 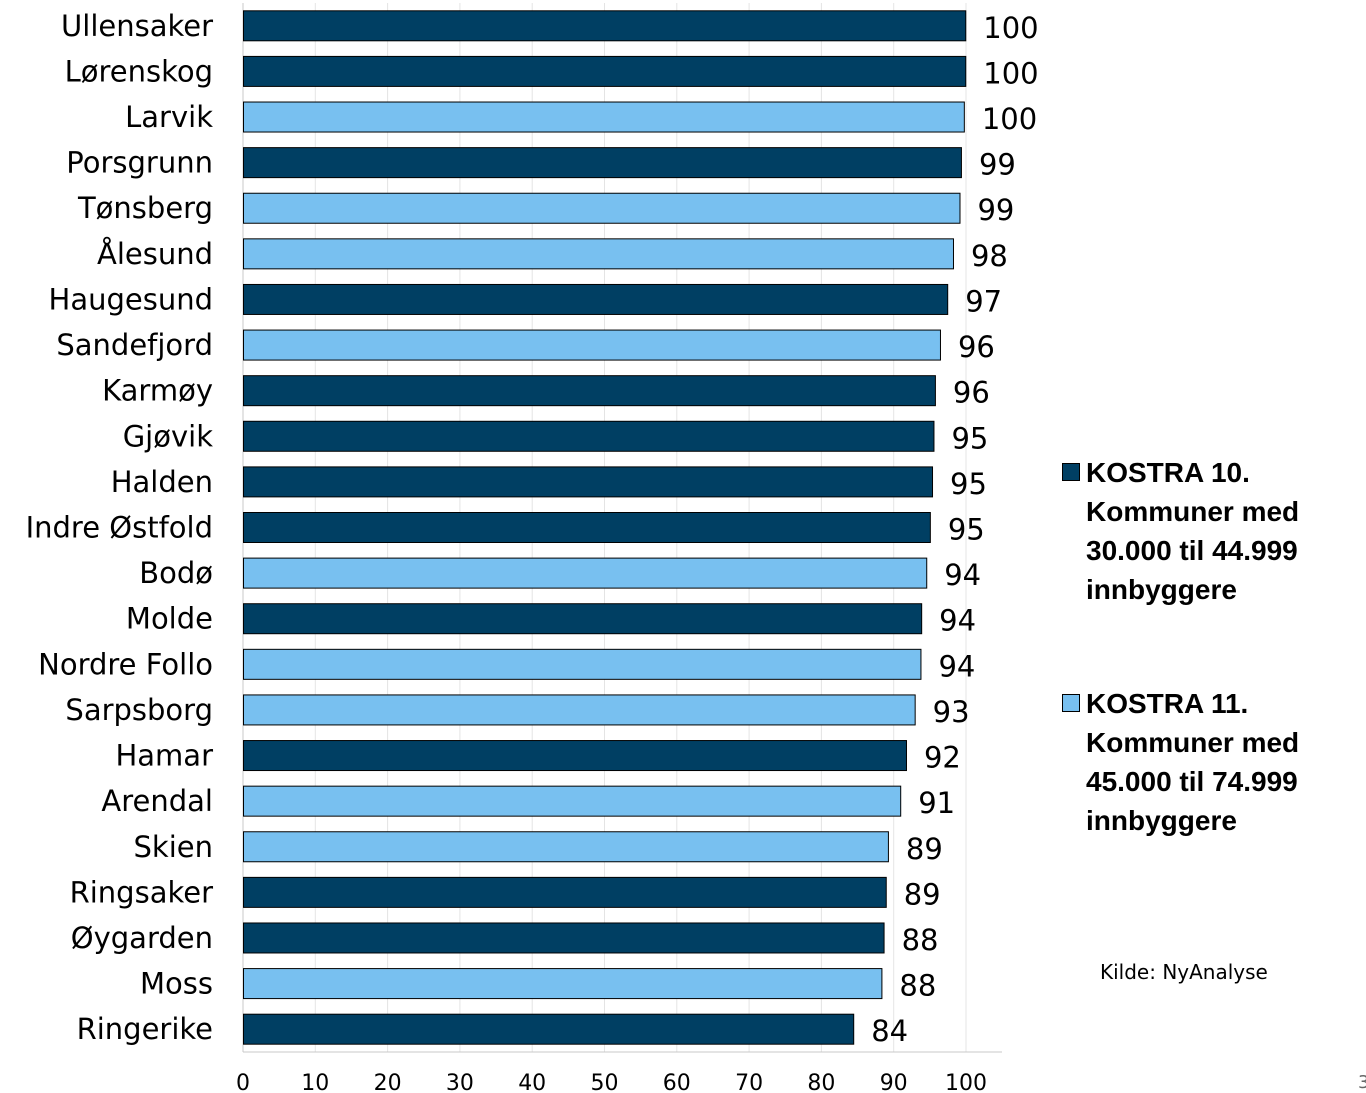 I want to click on data-label-4: 99, so click(x=995, y=210).